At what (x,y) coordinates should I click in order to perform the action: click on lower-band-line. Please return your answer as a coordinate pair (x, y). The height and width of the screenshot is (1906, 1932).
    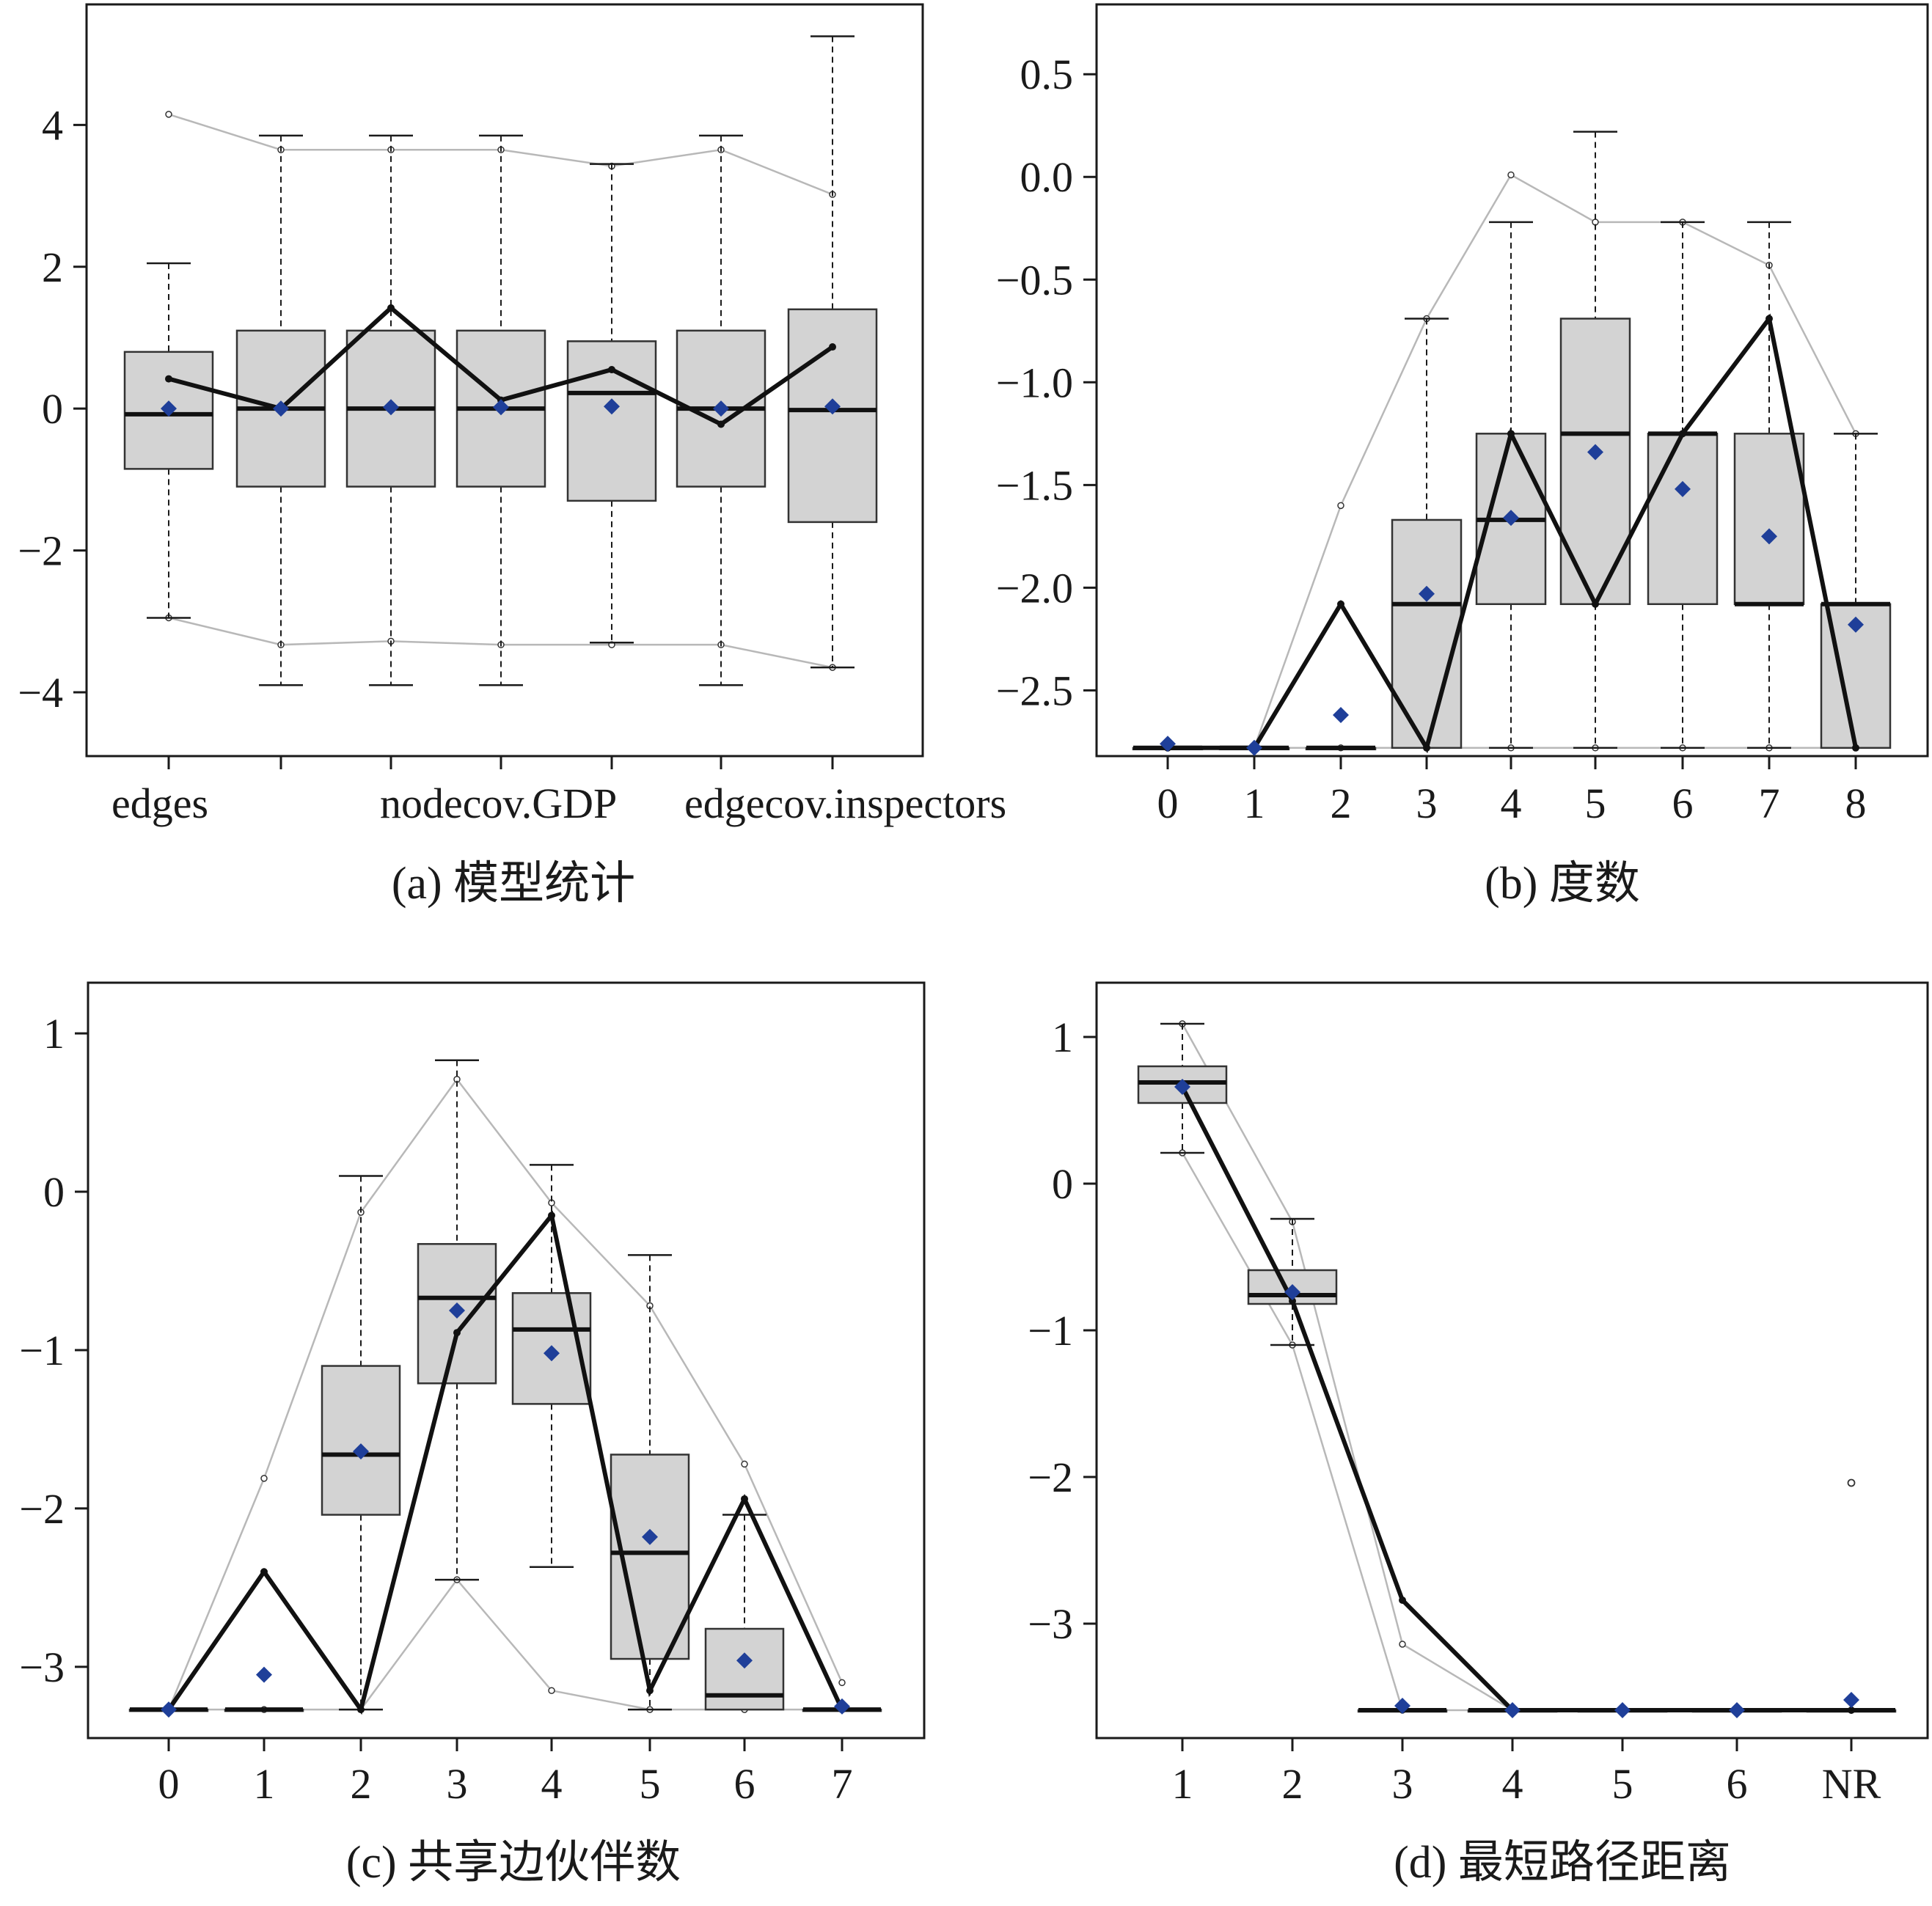
    Looking at the image, I should click on (1516, 1432).